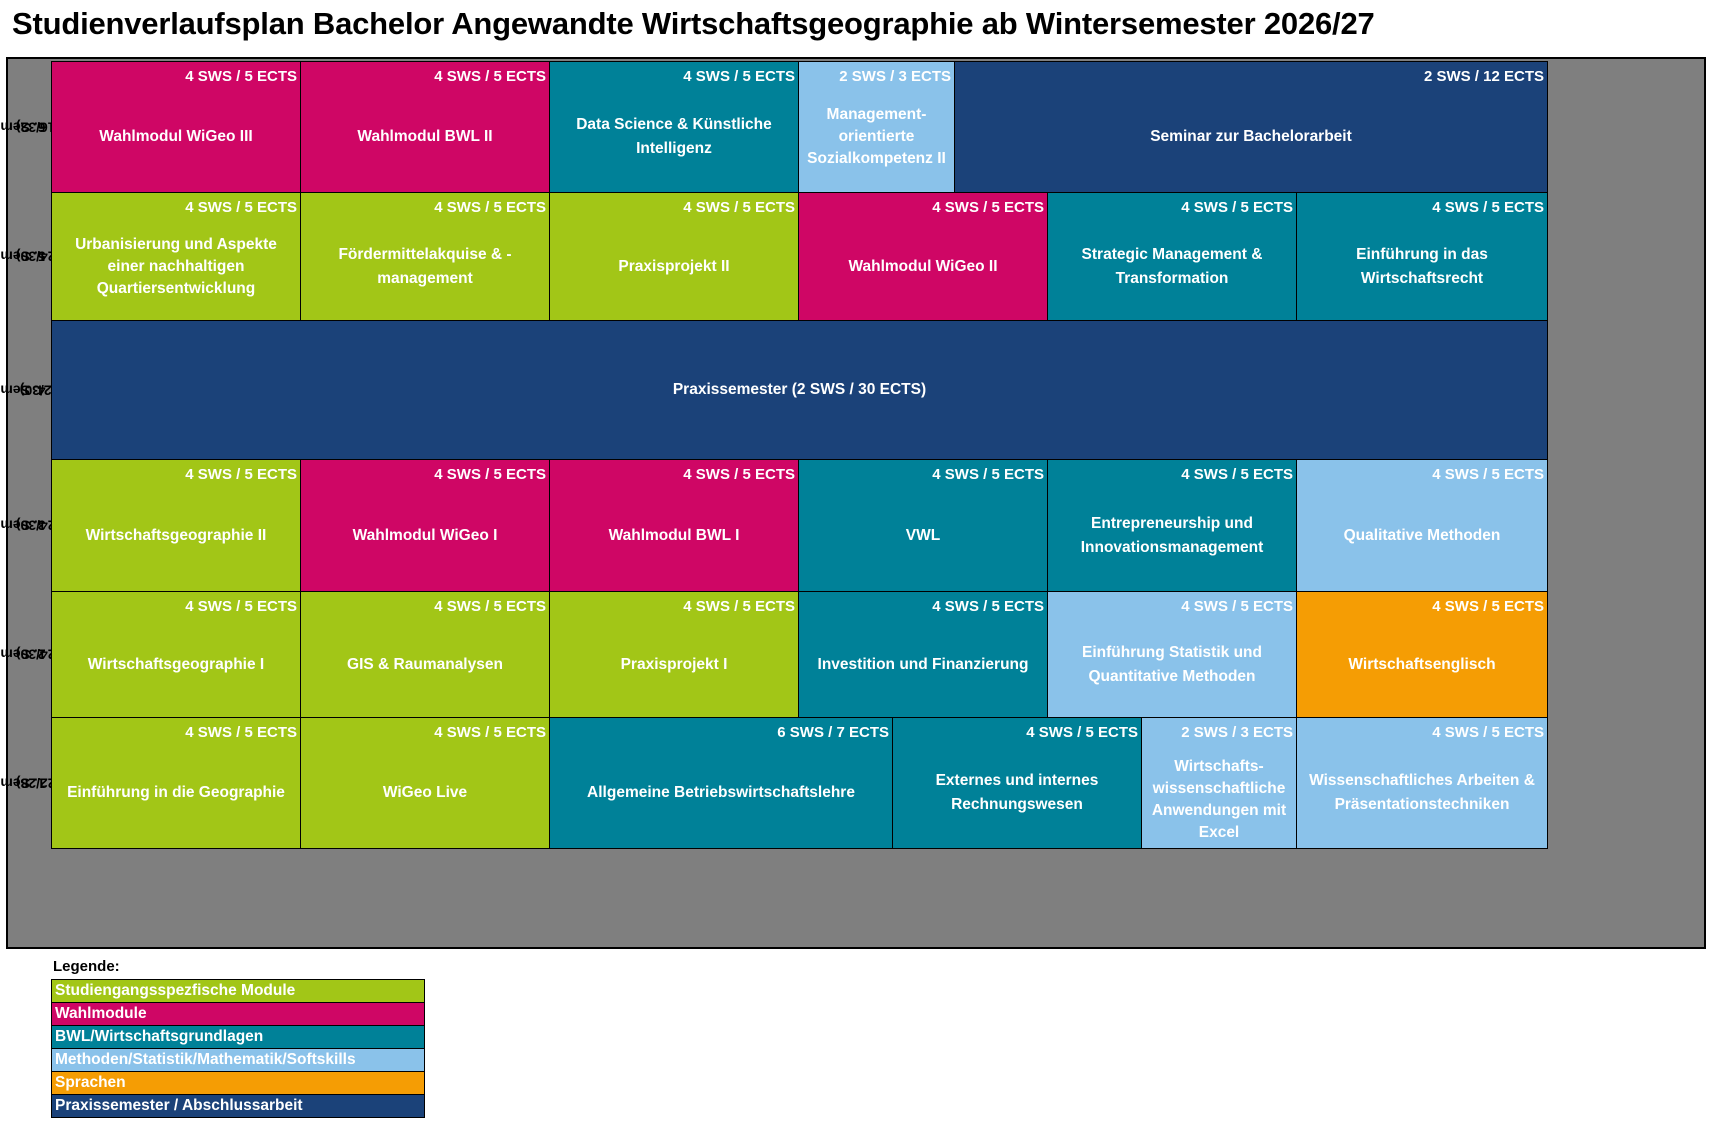 The image size is (1711, 1135). What do you see at coordinates (238, 1060) in the screenshot?
I see `legend-item-methoden: Methoden/Statistik/Mathematik/Softskills` at bounding box center [238, 1060].